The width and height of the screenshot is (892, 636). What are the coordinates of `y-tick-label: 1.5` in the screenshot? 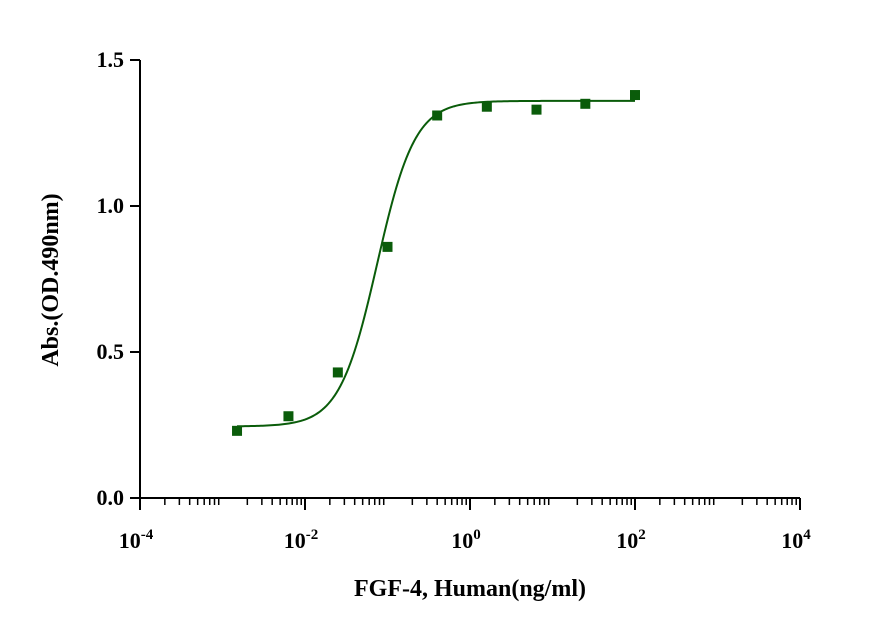 It's located at (111, 59).